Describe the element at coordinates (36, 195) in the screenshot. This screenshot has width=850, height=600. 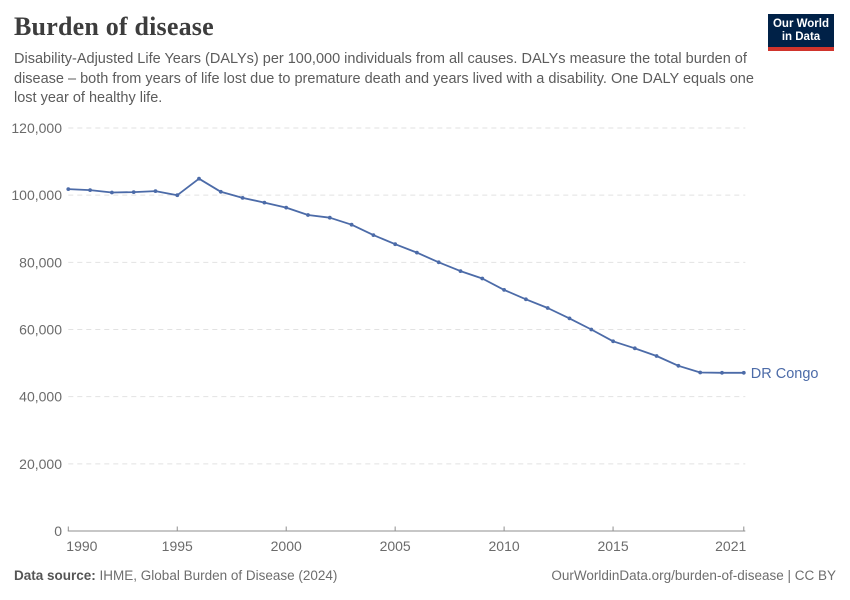
I see `y-axis-label: 100,000` at that location.